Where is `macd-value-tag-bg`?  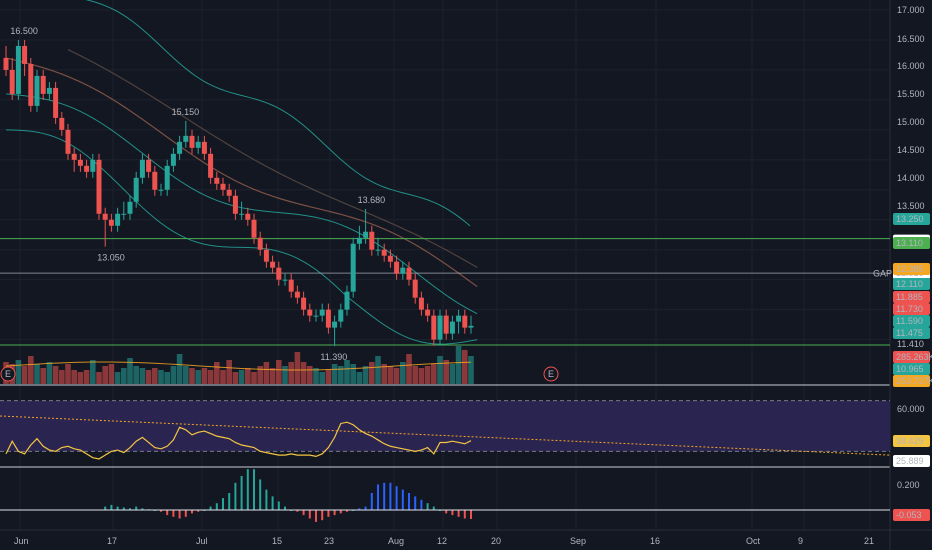 macd-value-tag-bg is located at coordinates (911, 515).